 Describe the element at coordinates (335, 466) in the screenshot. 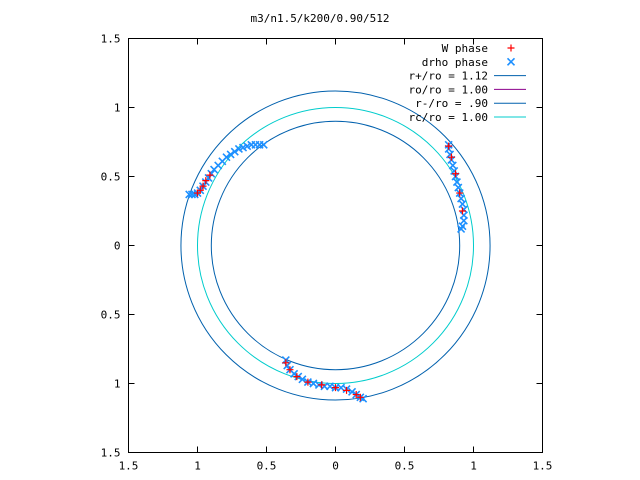

I see `x-tick-label: 0` at that location.